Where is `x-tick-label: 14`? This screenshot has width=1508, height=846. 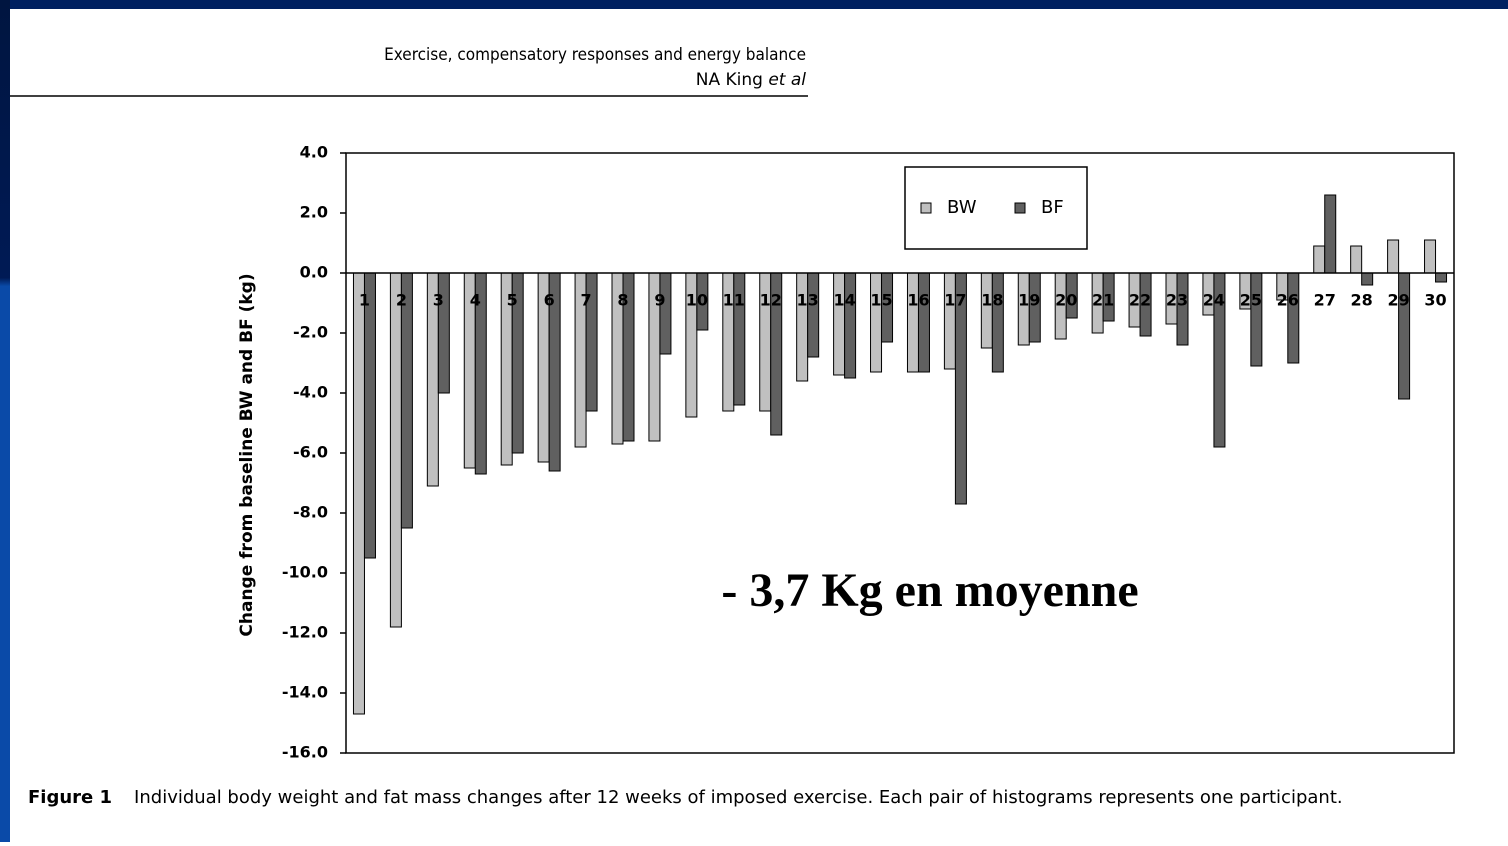
x-tick-label: 14 is located at coordinates (844, 300).